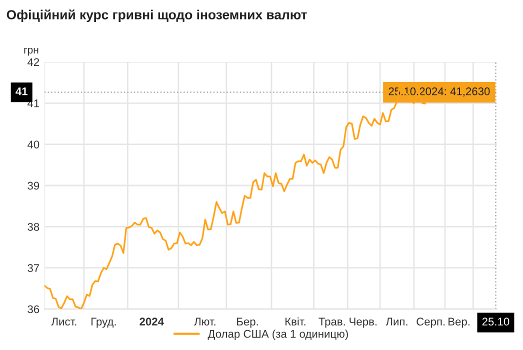  Describe the element at coordinates (34, 309) in the screenshot. I see `y-tick-label: 36` at that location.